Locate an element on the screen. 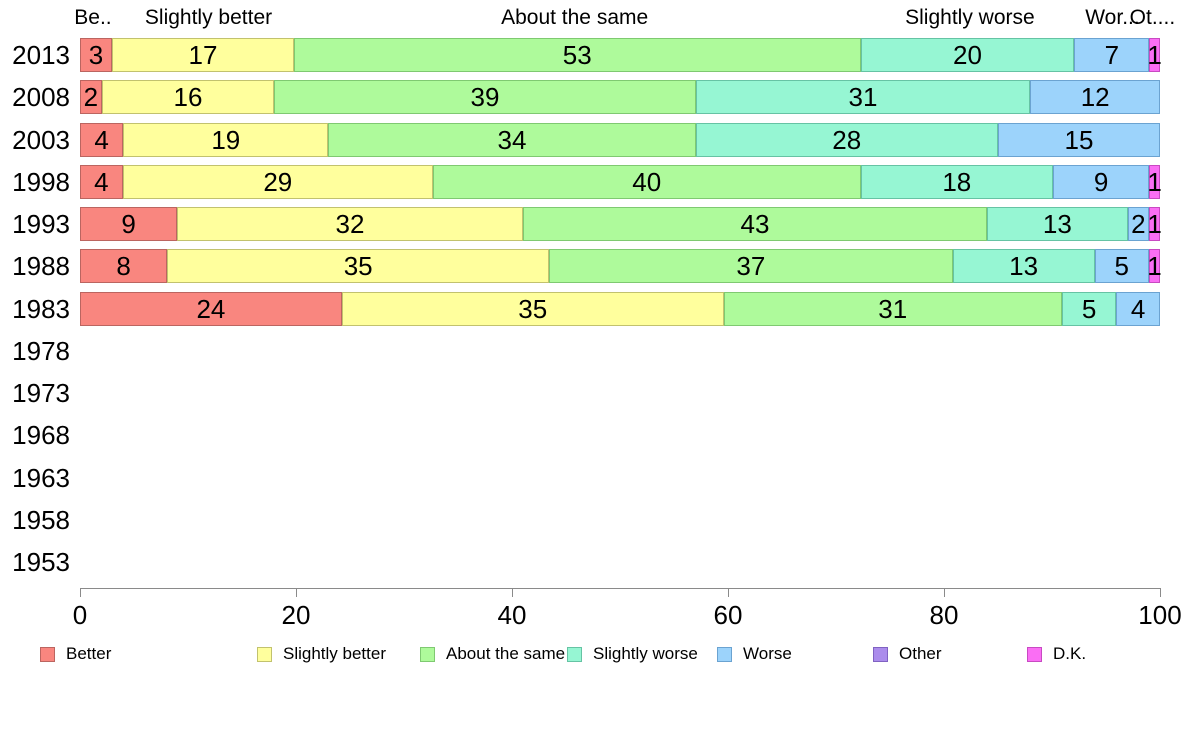 The height and width of the screenshot is (736, 1188). bar-segment: 53 is located at coordinates (577, 55).